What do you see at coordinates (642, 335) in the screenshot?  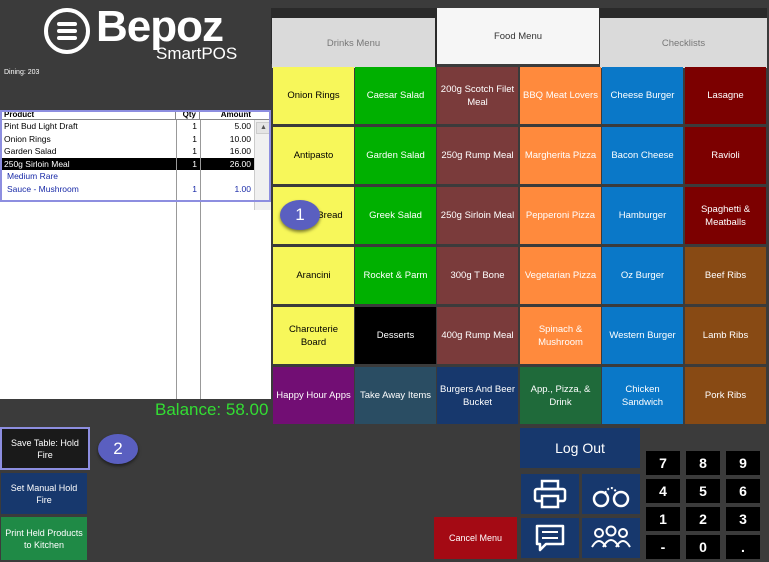 I see `menu-item-western-burger: Western Burger` at bounding box center [642, 335].